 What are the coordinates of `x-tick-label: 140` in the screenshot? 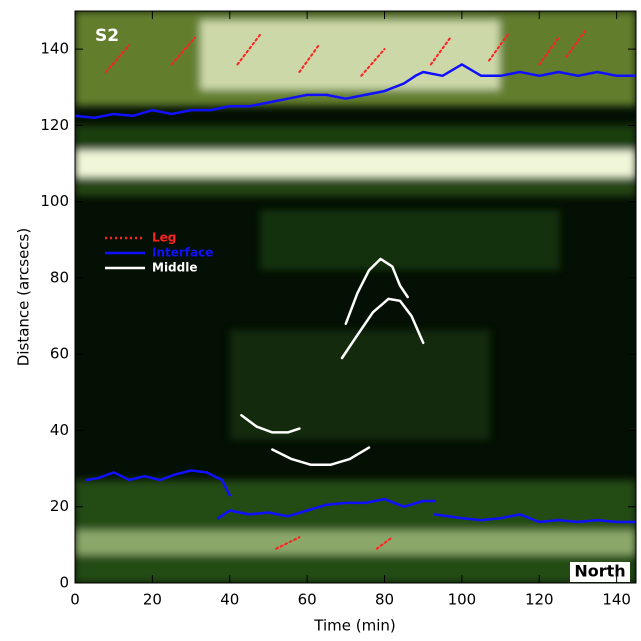 It's located at (616, 600).